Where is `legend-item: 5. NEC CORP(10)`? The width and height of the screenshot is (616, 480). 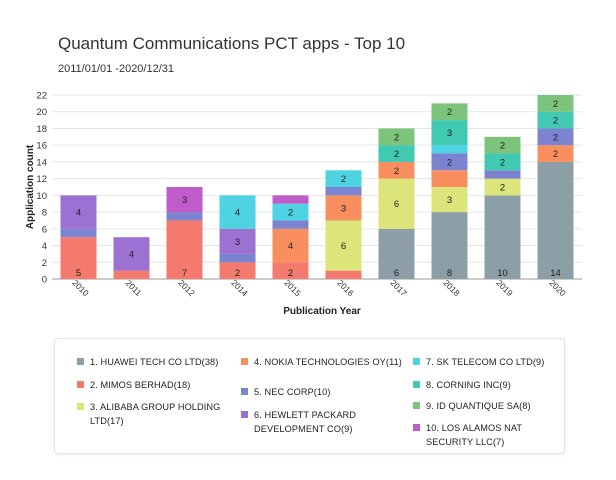 legend-item: 5. NEC CORP(10) is located at coordinates (323, 392).